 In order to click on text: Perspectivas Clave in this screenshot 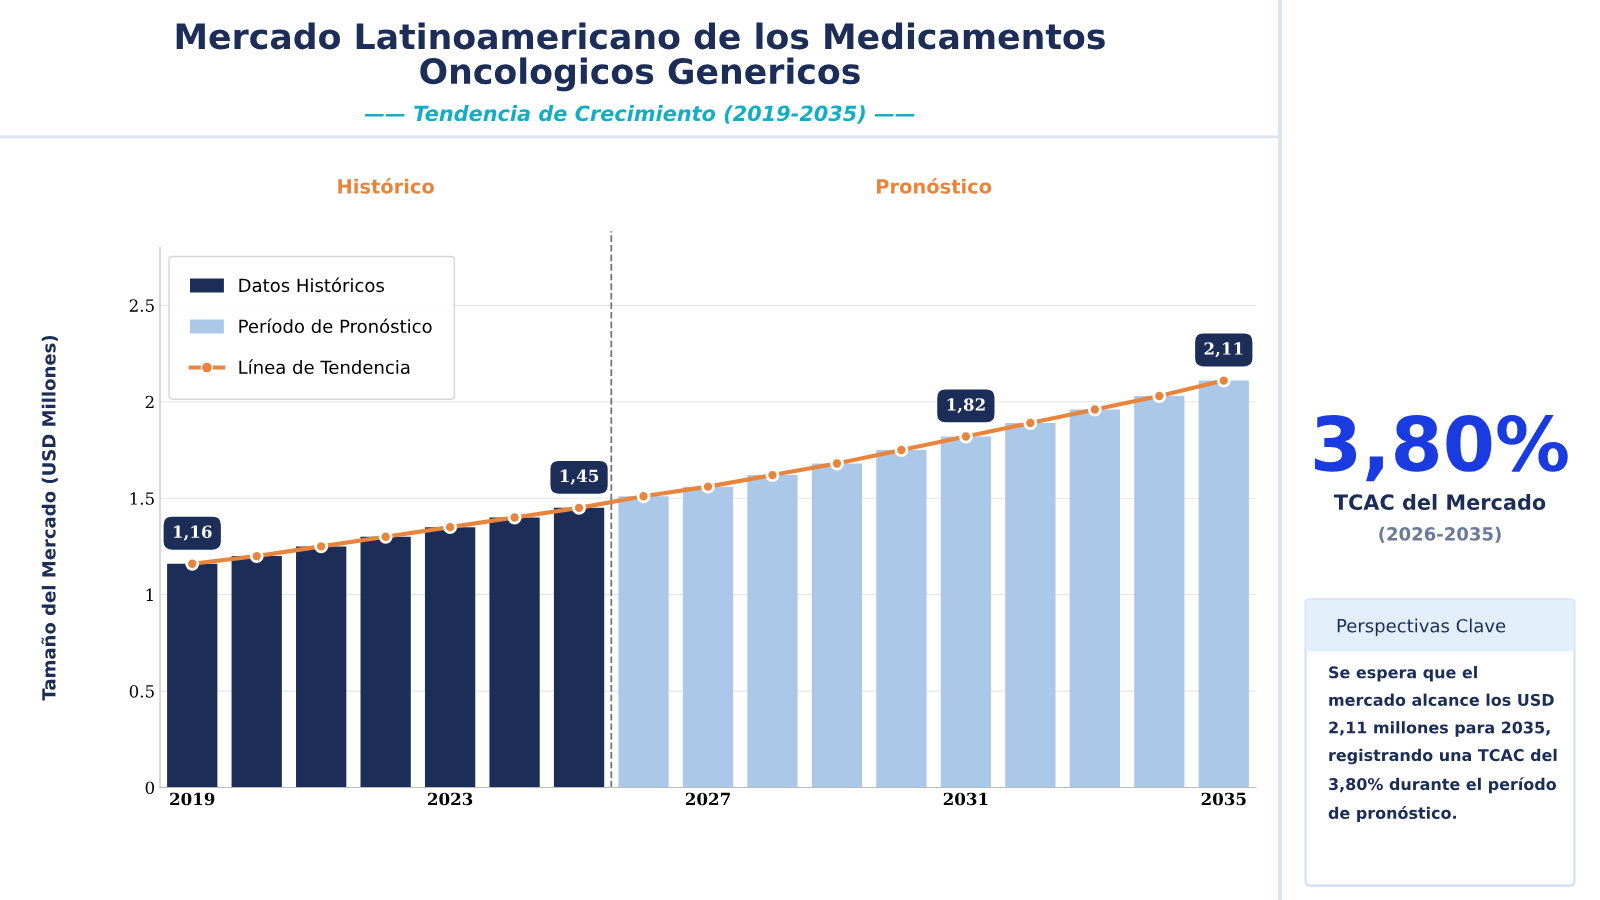, I will do `click(1421, 627)`.